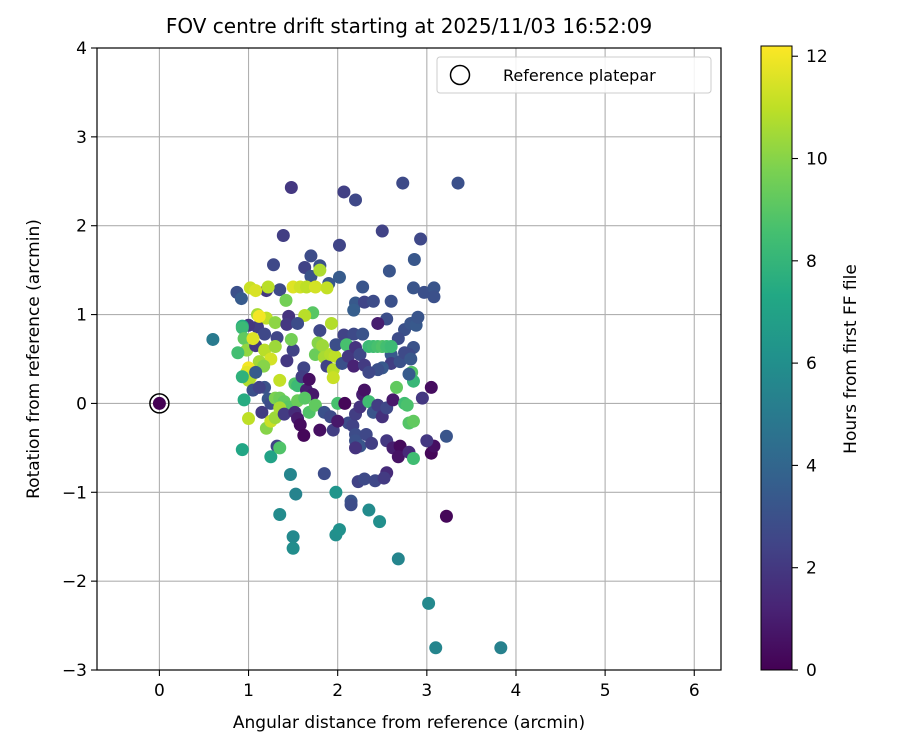 The image size is (900, 750). I want to click on reference-platepar-marker, so click(159, 403).